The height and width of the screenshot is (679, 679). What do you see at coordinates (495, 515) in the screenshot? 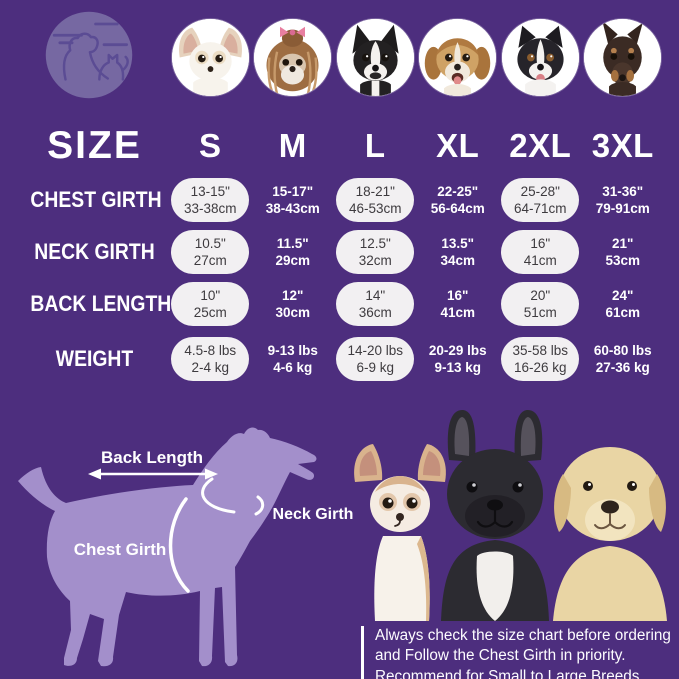
I see `french-bulldog-icon` at bounding box center [495, 515].